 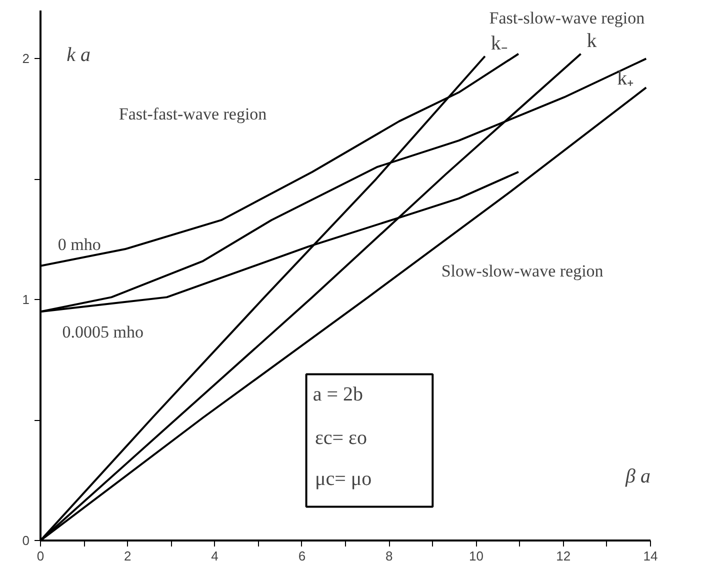 What do you see at coordinates (650, 556) in the screenshot?
I see `x-tick-label: 14` at bounding box center [650, 556].